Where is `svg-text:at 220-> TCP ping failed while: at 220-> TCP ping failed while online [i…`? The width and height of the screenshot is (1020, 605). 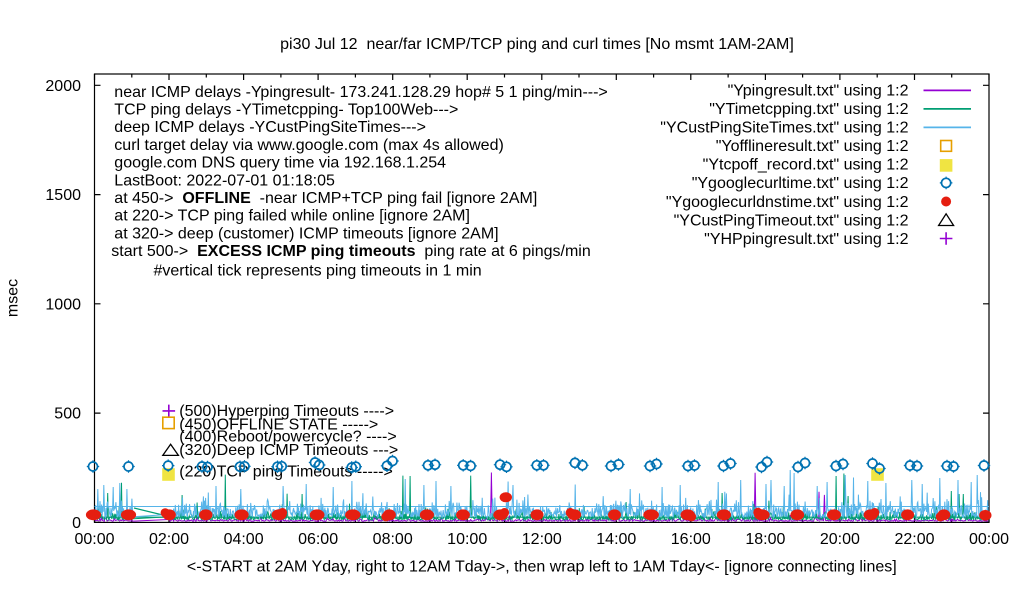 svg-text:at 220-> TCP ping failed while: at 220-> TCP ping failed while online [i… is located at coordinates (292, 216).